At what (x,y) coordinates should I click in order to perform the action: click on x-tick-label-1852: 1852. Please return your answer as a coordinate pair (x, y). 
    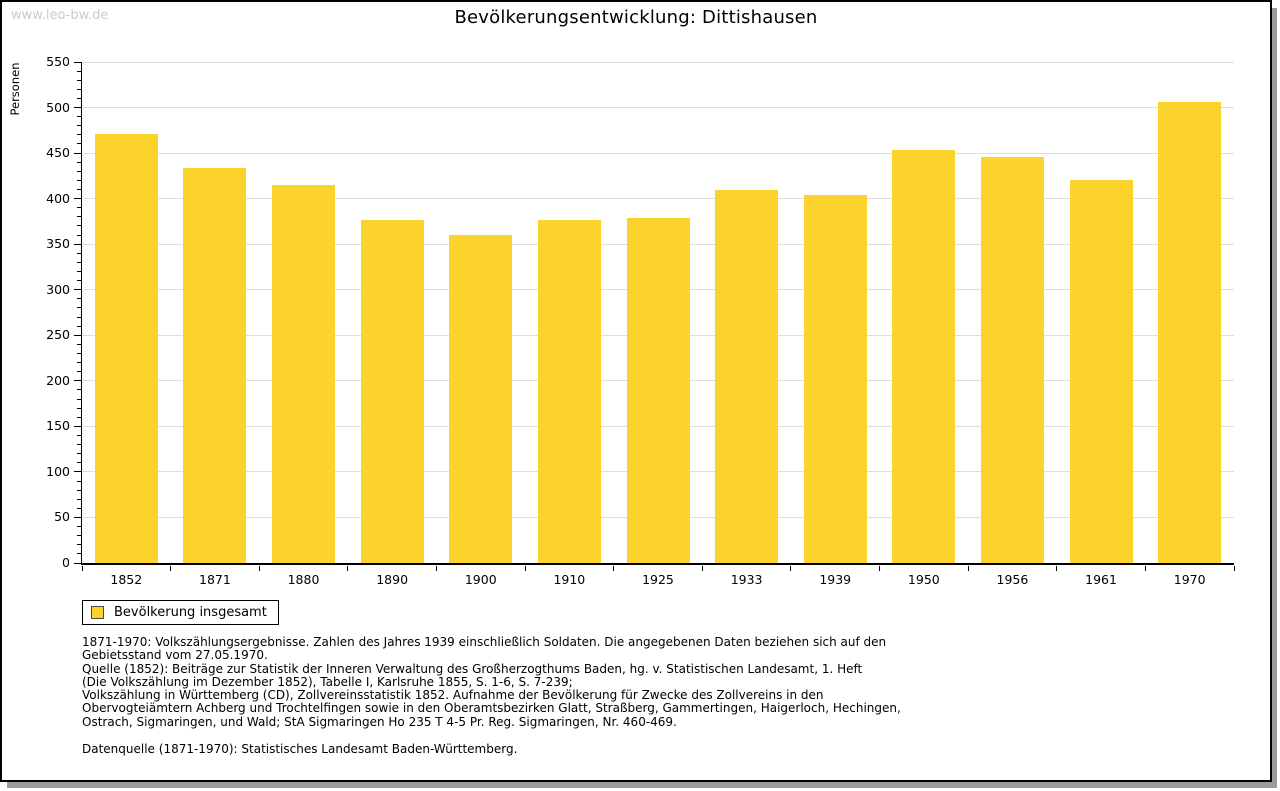
    Looking at the image, I should click on (126, 579).